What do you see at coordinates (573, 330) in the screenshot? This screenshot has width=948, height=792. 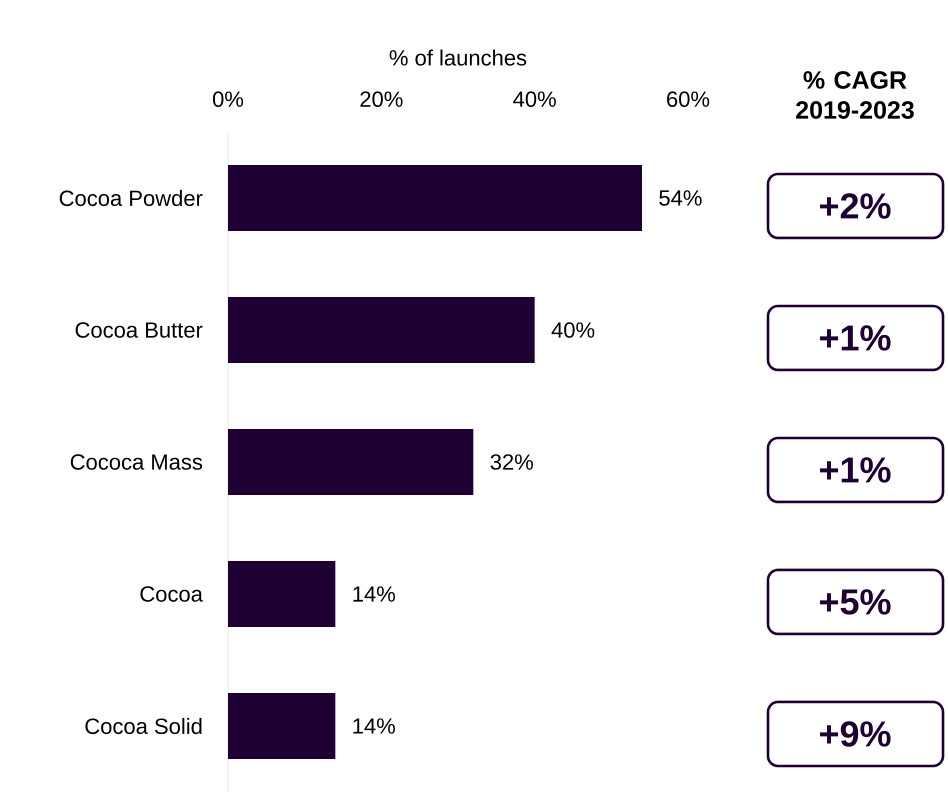 I see `data-label: 40%` at bounding box center [573, 330].